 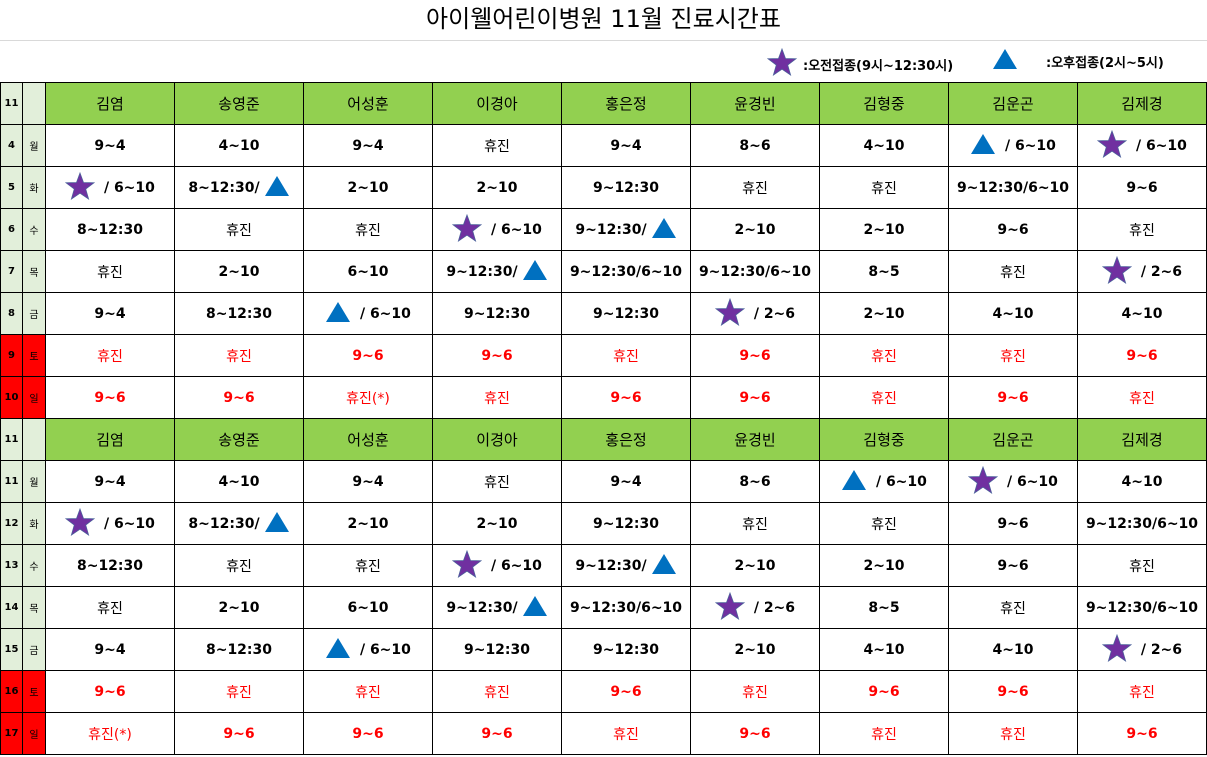 I want to click on schedule-cell: 8~12:30, so click(x=110, y=229).